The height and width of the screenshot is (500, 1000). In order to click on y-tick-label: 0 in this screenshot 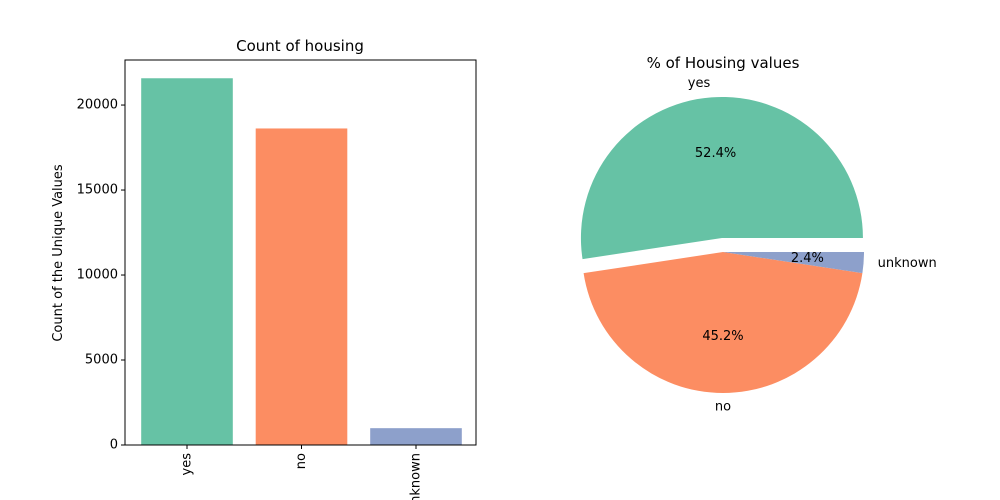, I will do `click(114, 445)`.